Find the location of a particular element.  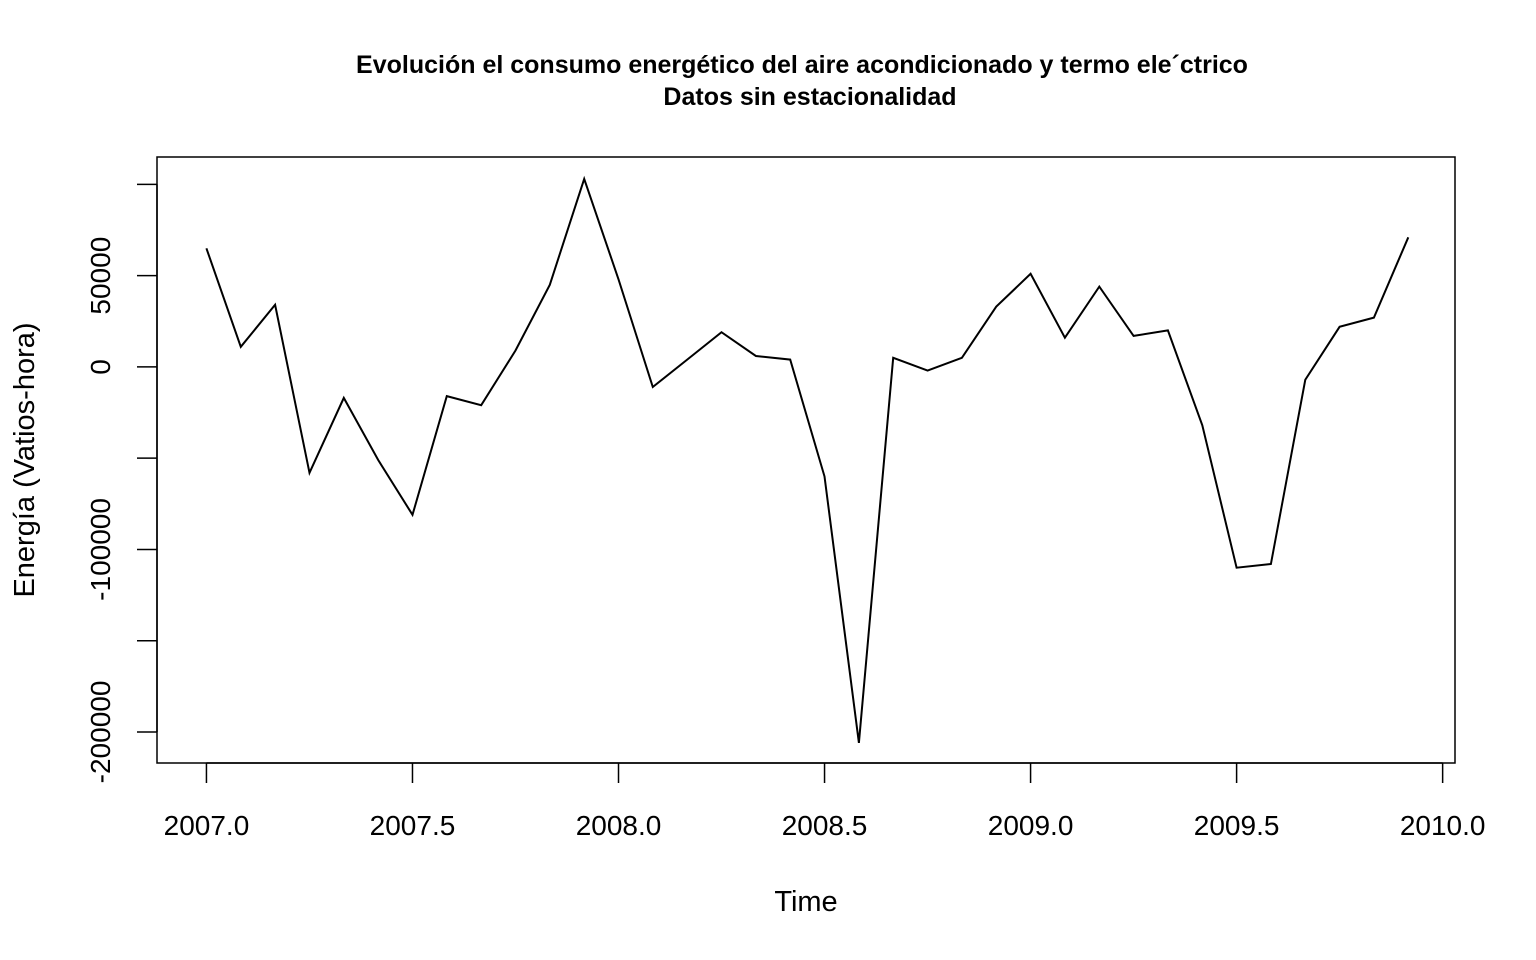

x-tick-label: 2009.0 is located at coordinates (1031, 825).